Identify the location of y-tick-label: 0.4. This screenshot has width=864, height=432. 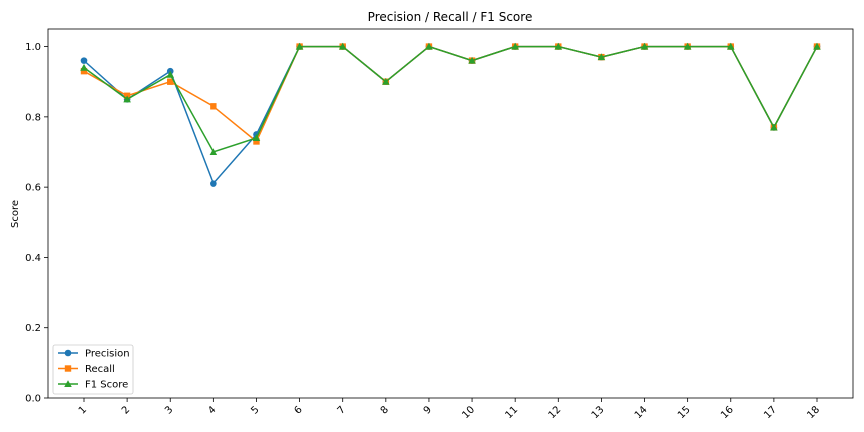
(33, 258).